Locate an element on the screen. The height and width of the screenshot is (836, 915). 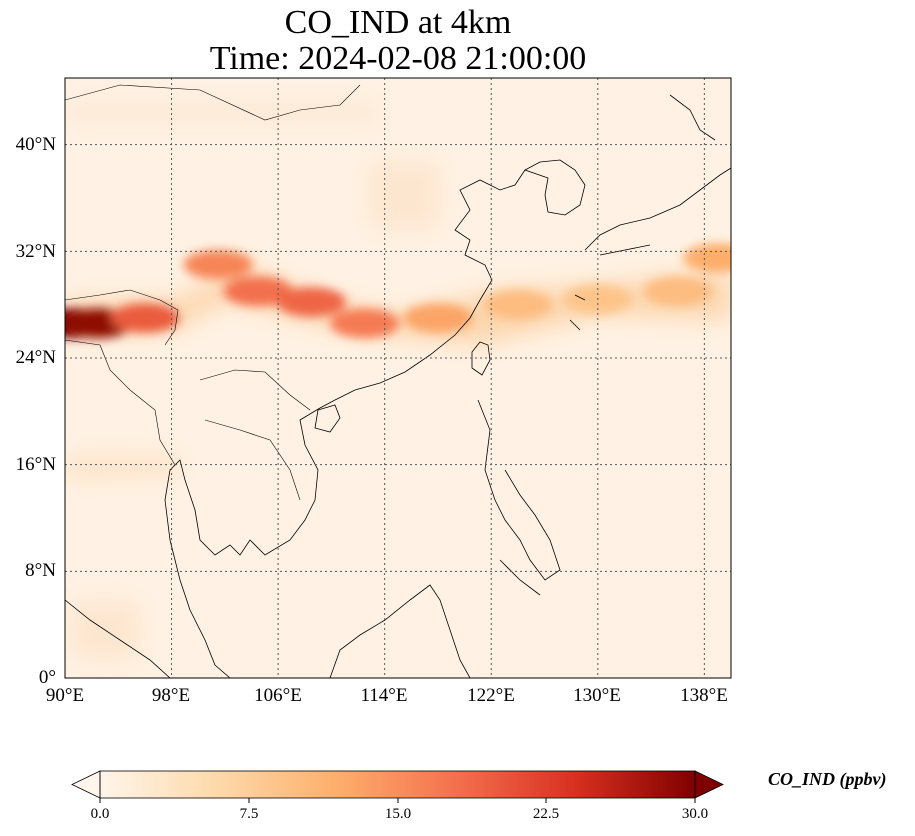
lat-label-0: 0° is located at coordinates (47, 677).